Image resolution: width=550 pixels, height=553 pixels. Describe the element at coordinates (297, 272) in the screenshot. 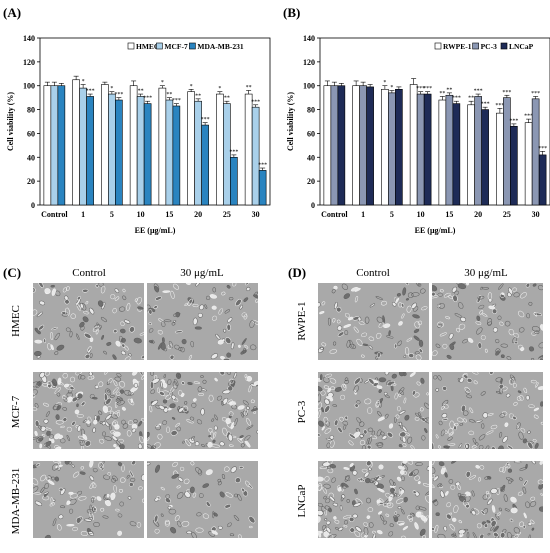

I see `panel-label-d: (D)` at that location.